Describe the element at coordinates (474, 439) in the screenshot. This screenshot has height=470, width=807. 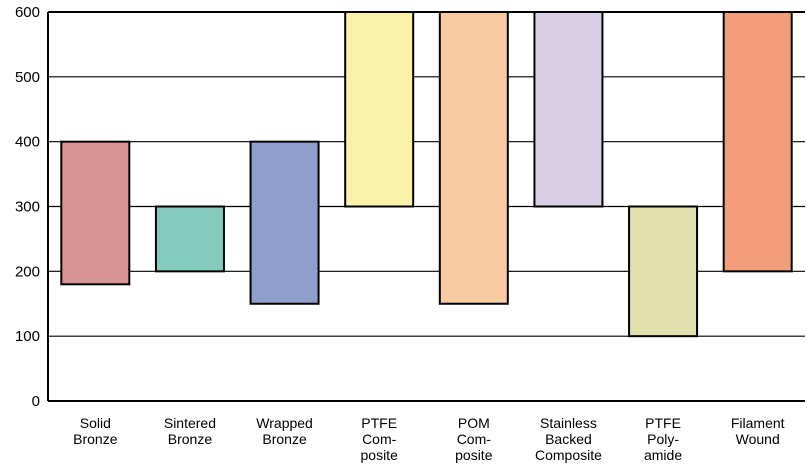
I see `category-label: POM Com-posite` at that location.